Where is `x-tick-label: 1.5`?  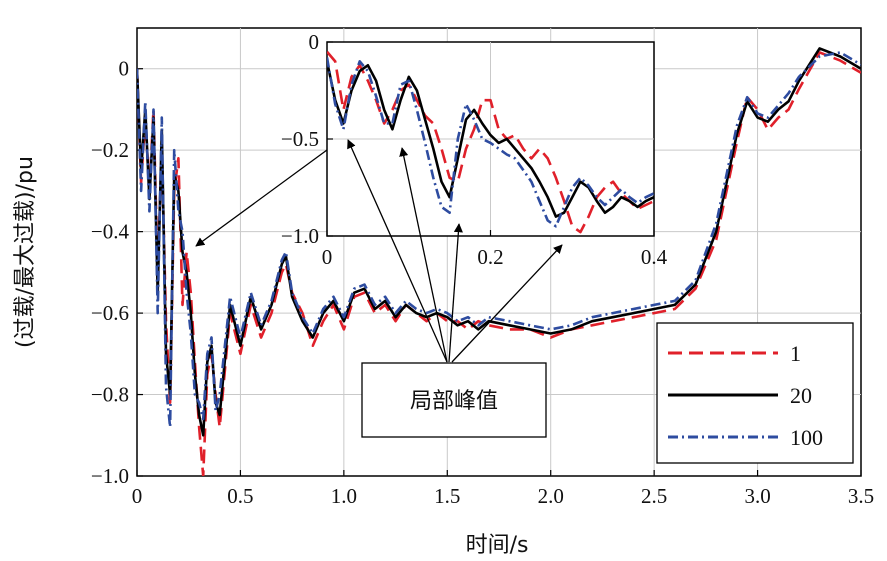 x-tick-label: 1.5 is located at coordinates (447, 496).